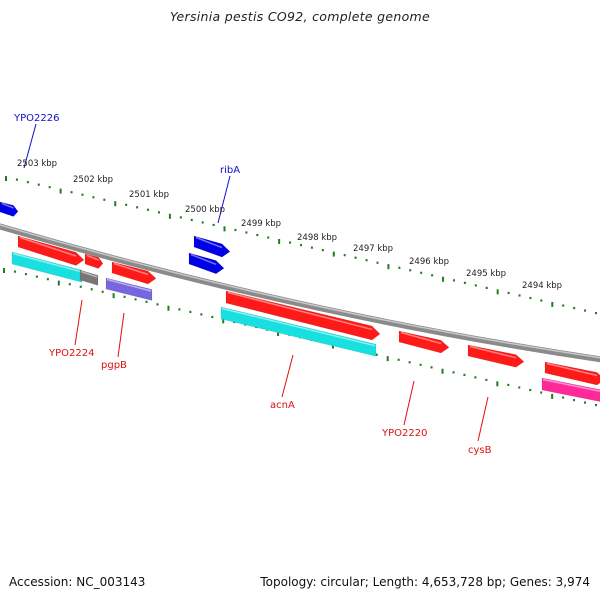  I want to click on gene-label-forward: YPO2226, so click(36, 118).